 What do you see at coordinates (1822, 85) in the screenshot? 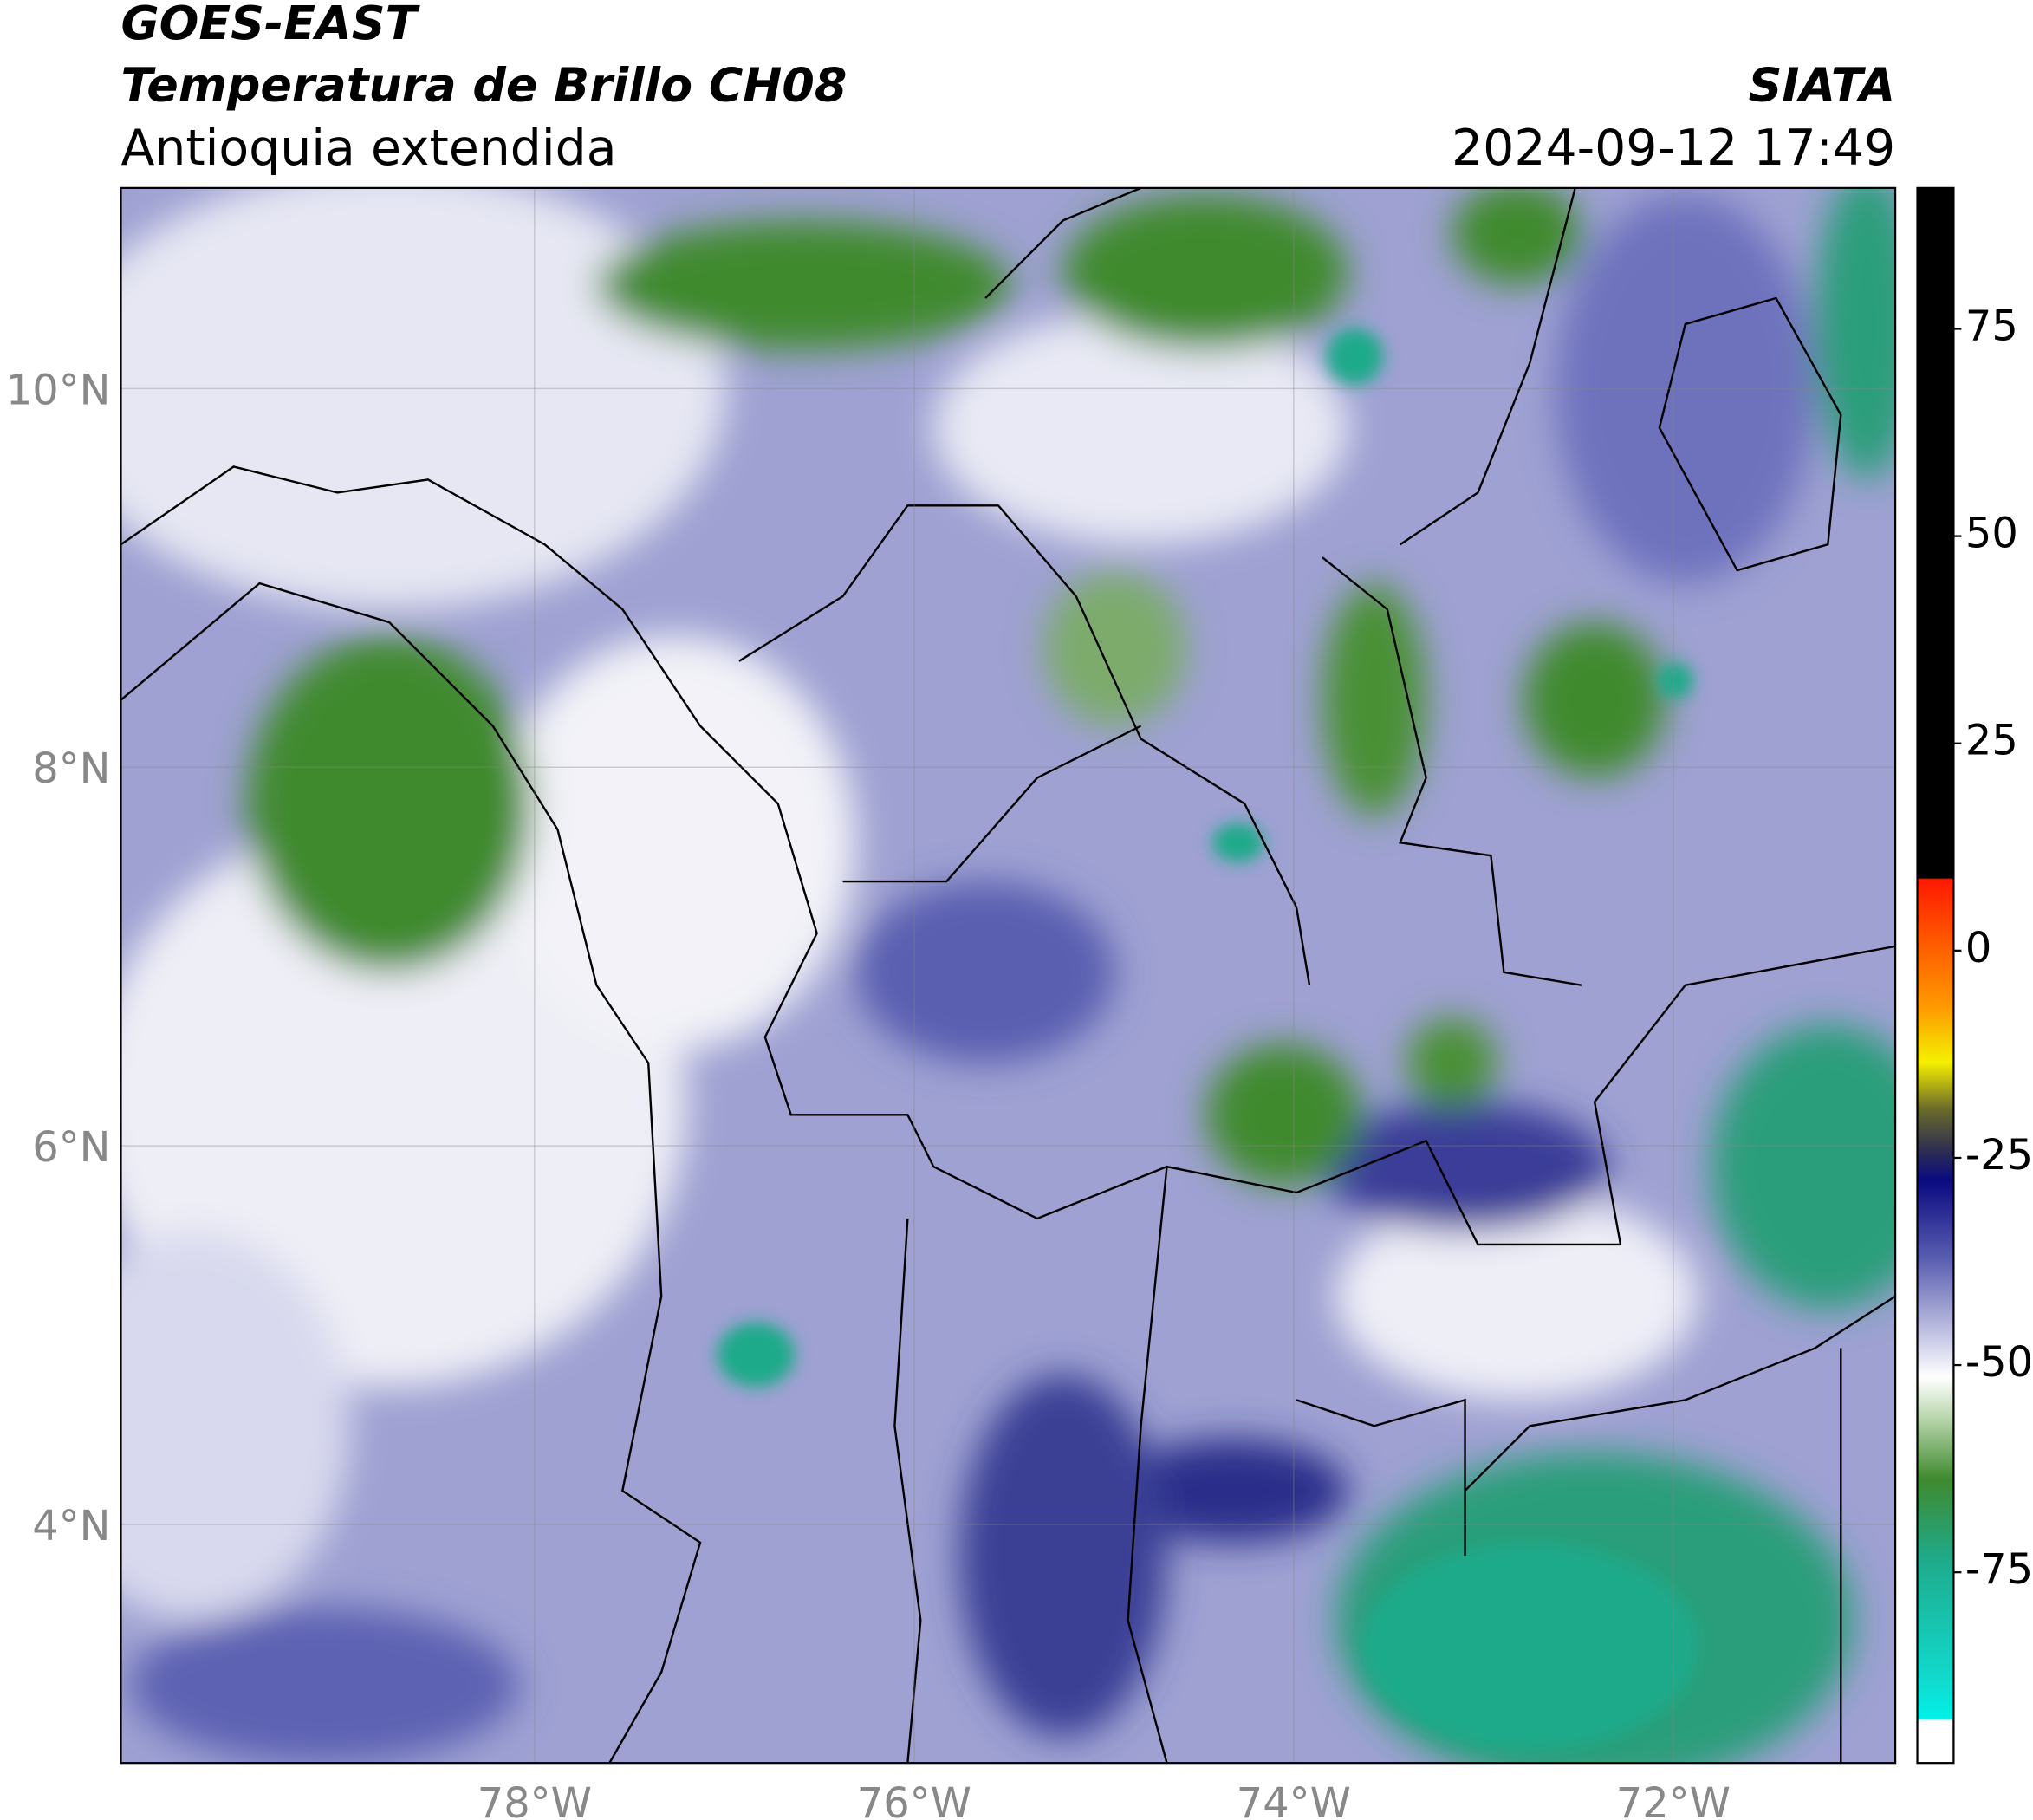
I see `source: SIATA` at bounding box center [1822, 85].